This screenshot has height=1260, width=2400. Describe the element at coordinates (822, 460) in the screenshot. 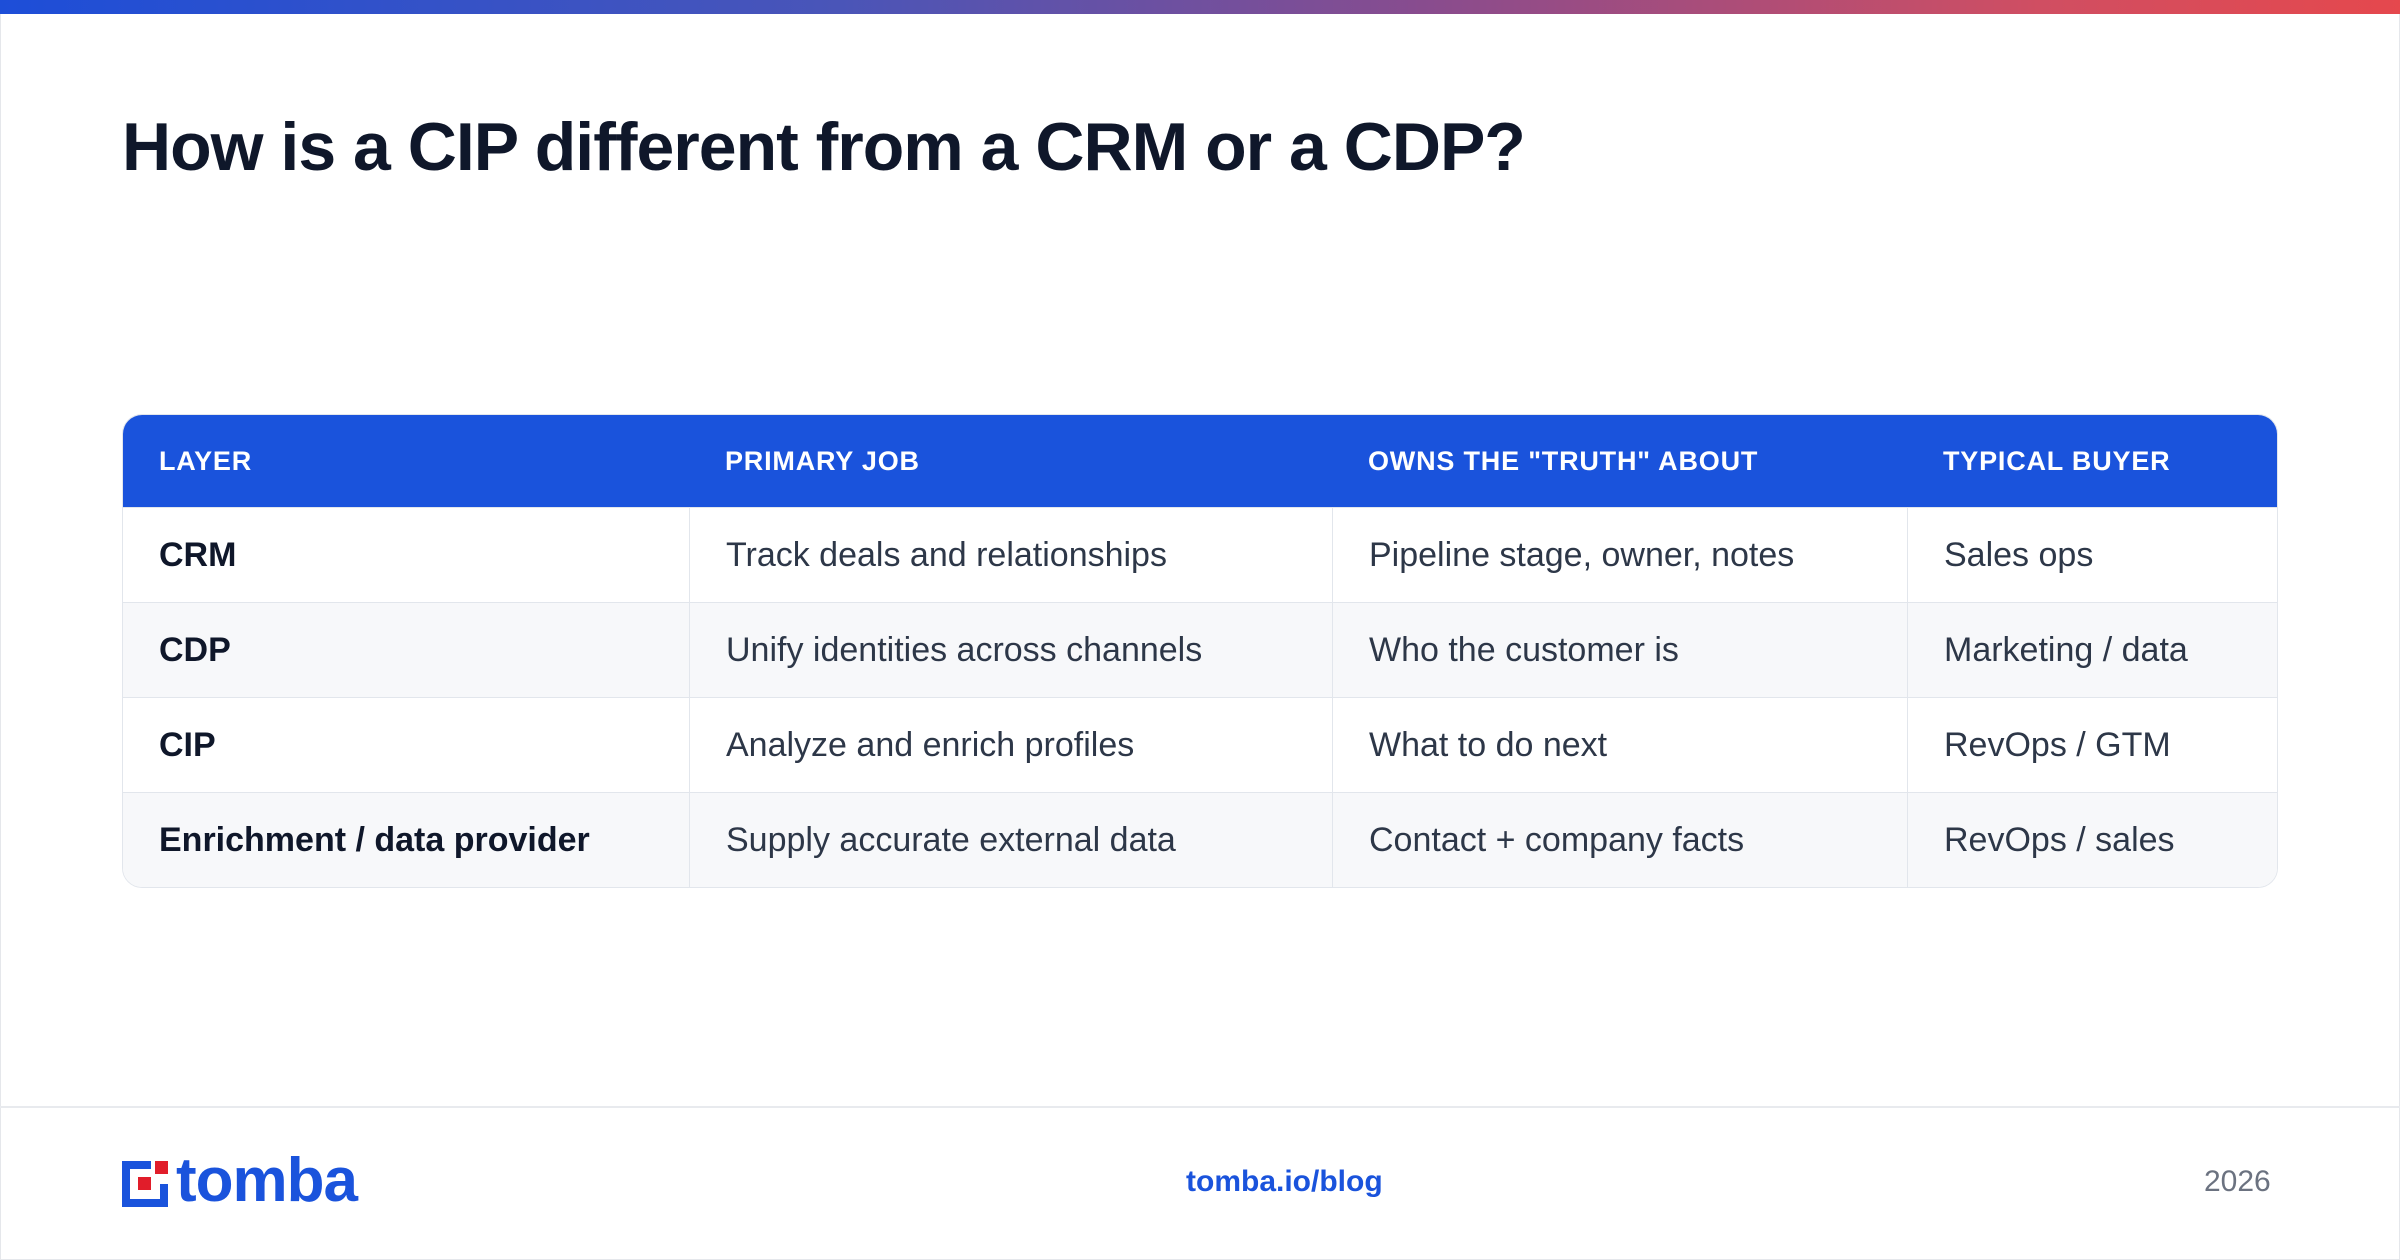

I see `header-primary-job: PRIMARY JOB` at that location.